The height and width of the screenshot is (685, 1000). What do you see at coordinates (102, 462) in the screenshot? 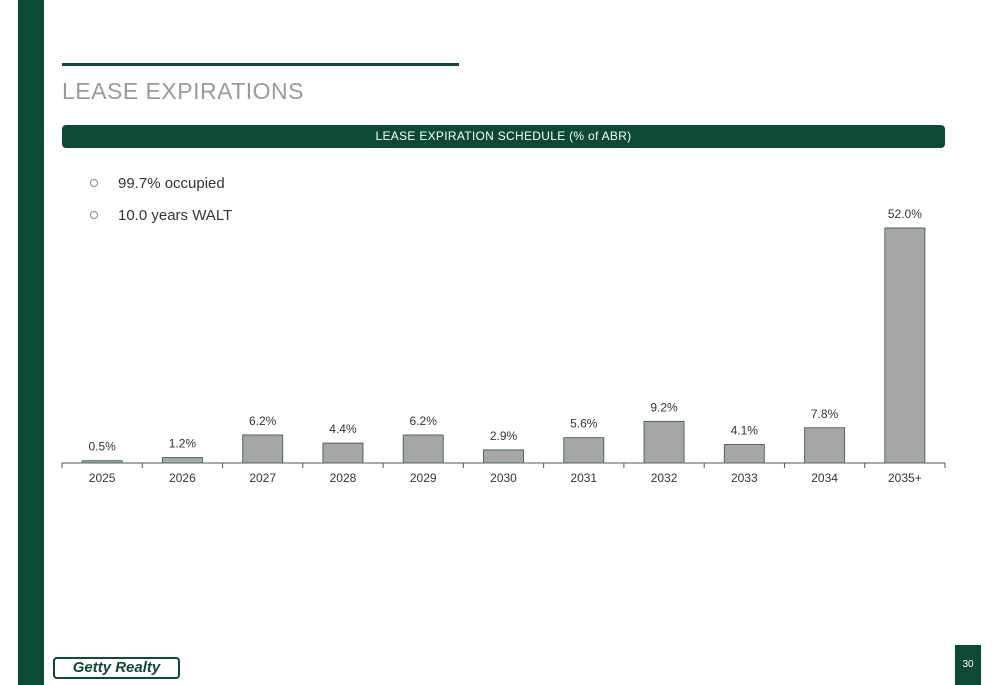
I see `bar-2025` at bounding box center [102, 462].